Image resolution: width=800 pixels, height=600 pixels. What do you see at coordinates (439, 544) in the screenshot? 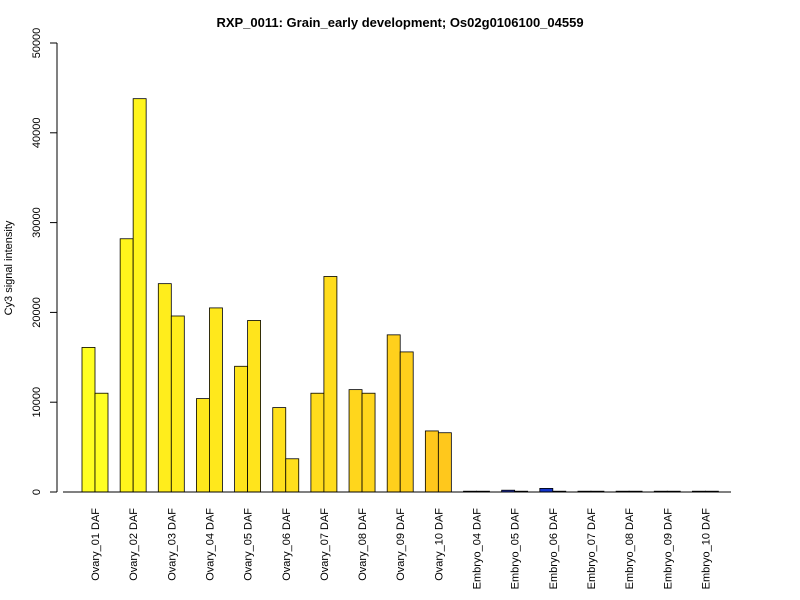
I see `x-category-label: Ovary_10 DAF` at bounding box center [439, 544].